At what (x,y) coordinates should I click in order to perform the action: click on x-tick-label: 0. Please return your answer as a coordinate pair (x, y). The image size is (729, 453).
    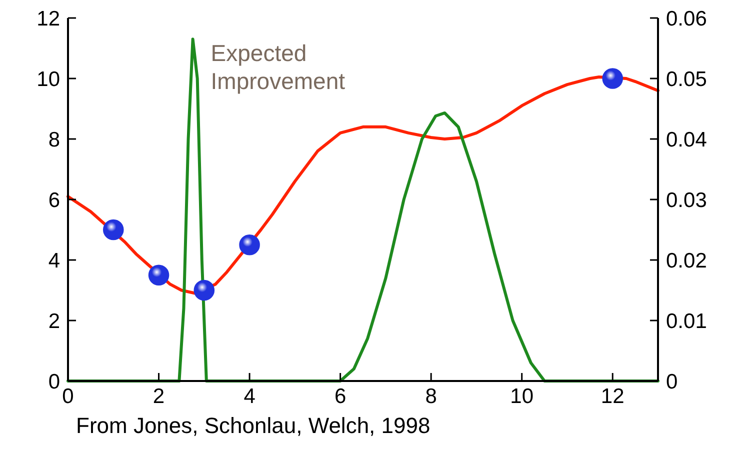
    Looking at the image, I should click on (68, 396).